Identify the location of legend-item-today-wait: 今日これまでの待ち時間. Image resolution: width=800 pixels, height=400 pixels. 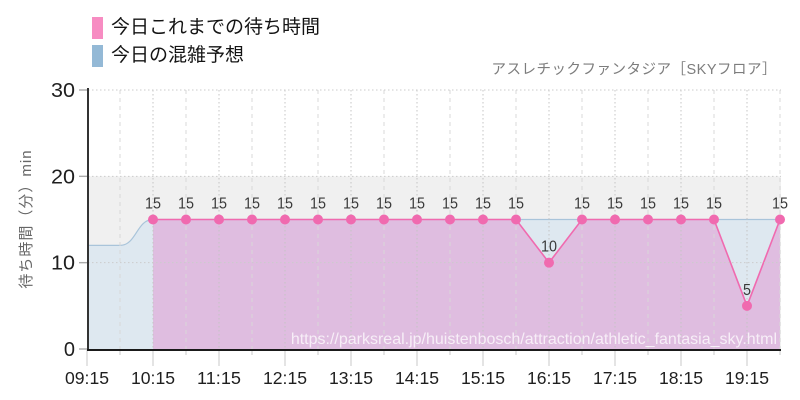
(206, 27).